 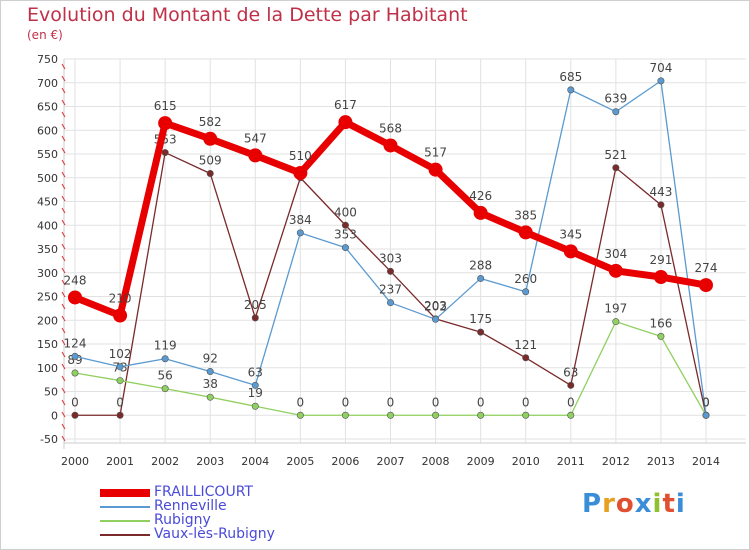 What do you see at coordinates (75, 461) in the screenshot?
I see `x-tick-label: 2000` at bounding box center [75, 461].